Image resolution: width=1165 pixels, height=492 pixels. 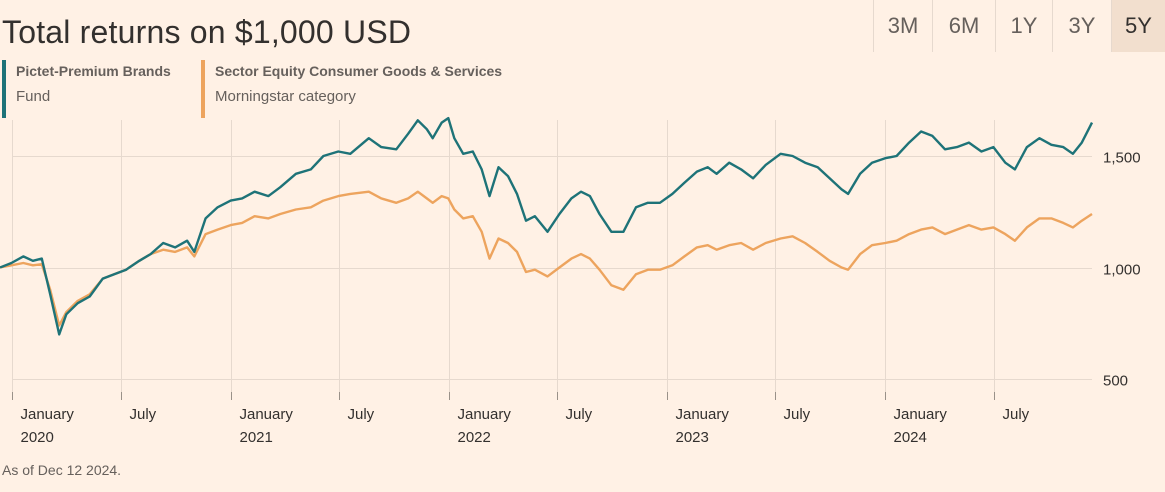 What do you see at coordinates (1115, 381) in the screenshot?
I see `y-tick-label: 500` at bounding box center [1115, 381].